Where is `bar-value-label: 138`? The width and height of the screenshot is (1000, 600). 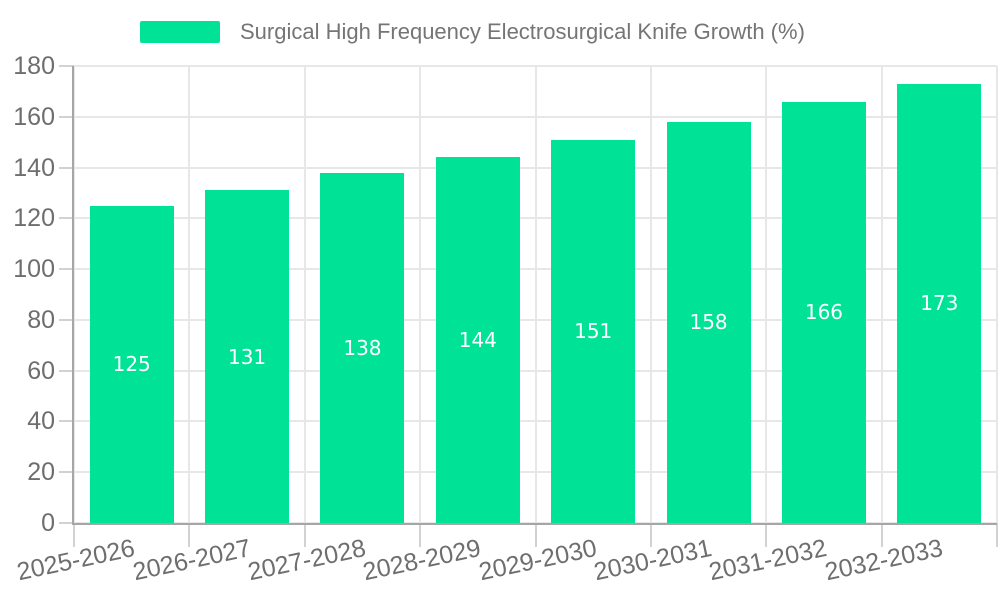
bar-value-label: 138 is located at coordinates (362, 347).